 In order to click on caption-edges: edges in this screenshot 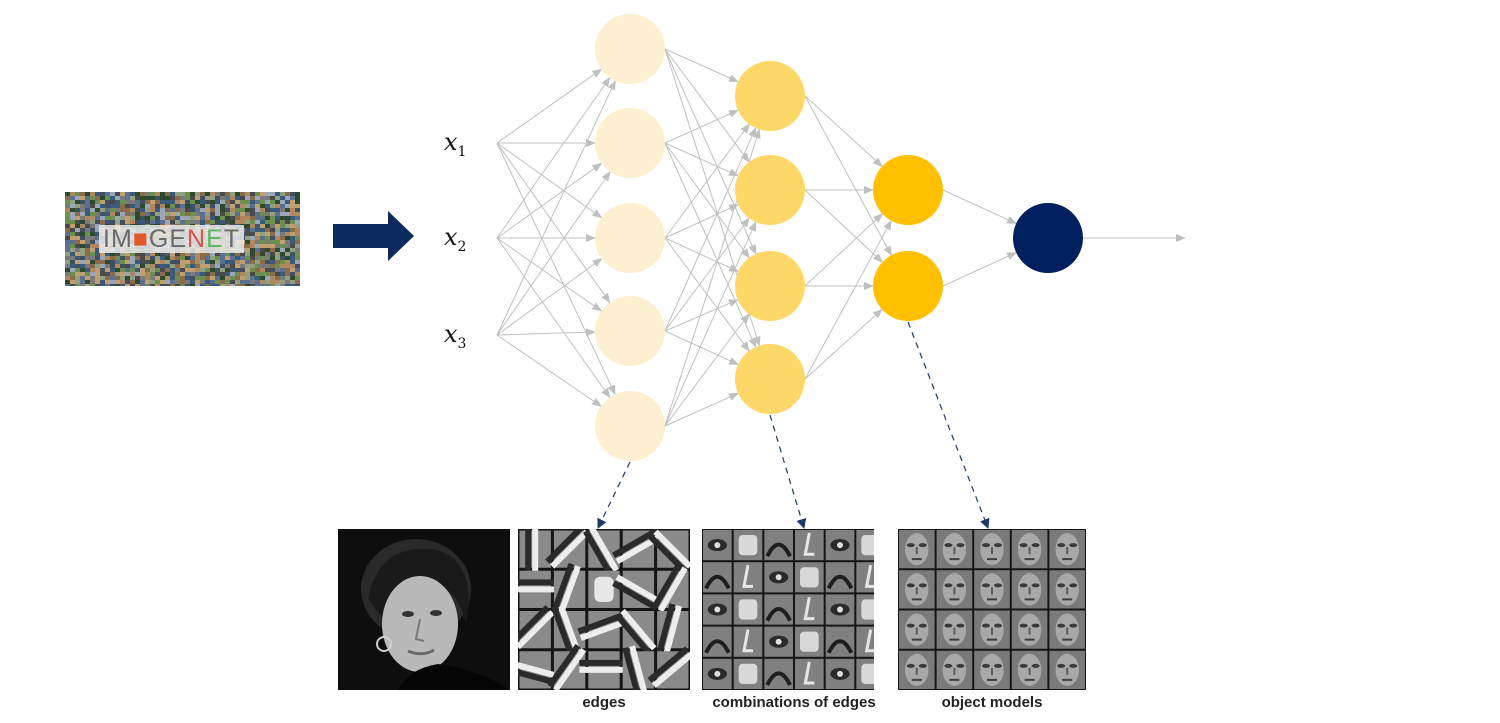, I will do `click(604, 702)`.